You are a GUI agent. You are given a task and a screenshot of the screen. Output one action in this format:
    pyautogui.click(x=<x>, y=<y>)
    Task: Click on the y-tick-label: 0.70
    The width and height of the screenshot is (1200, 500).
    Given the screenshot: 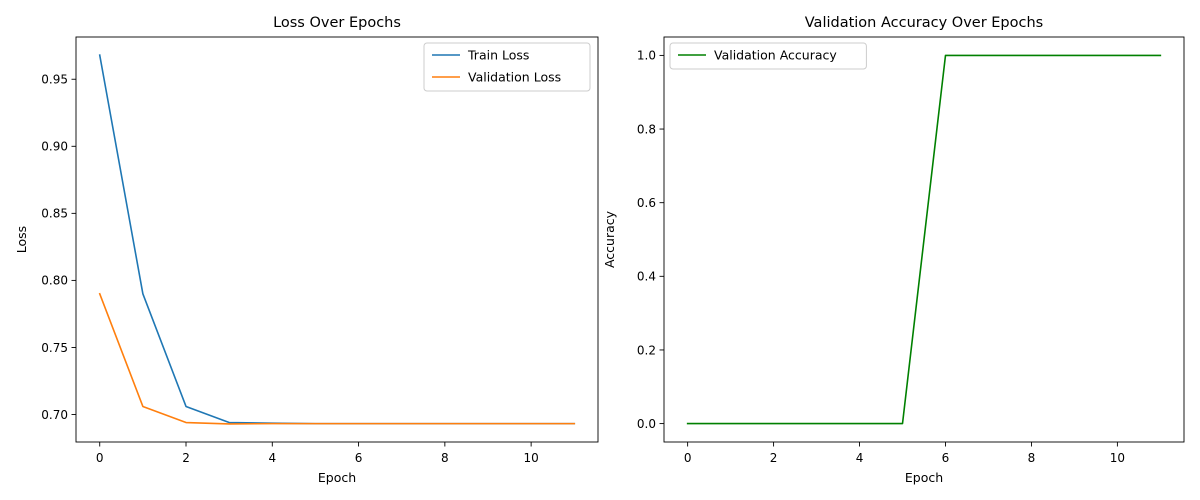 What is the action you would take?
    pyautogui.click(x=54, y=415)
    